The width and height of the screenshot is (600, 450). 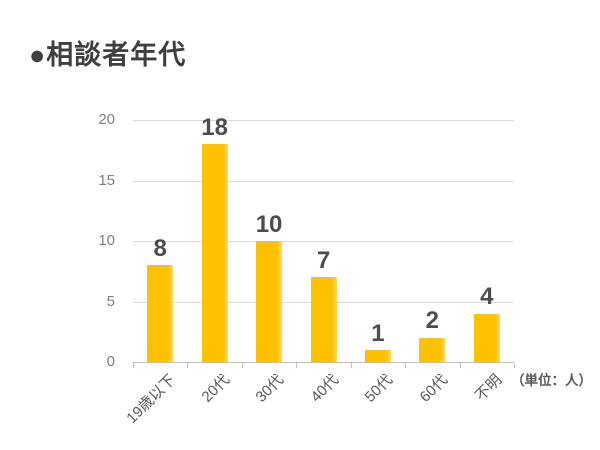 What do you see at coordinates (110, 361) in the screenshot?
I see `y-tick-label-0: 0` at bounding box center [110, 361].